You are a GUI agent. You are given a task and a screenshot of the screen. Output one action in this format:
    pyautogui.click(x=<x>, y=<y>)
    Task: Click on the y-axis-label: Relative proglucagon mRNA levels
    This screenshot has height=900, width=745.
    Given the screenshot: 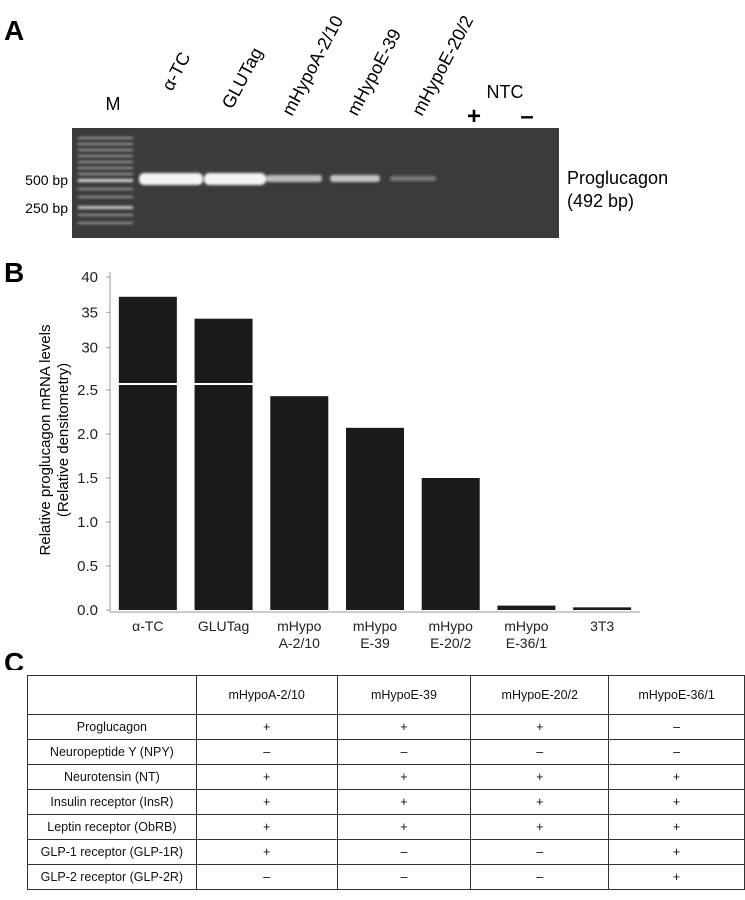 What is the action you would take?
    pyautogui.click(x=45, y=440)
    